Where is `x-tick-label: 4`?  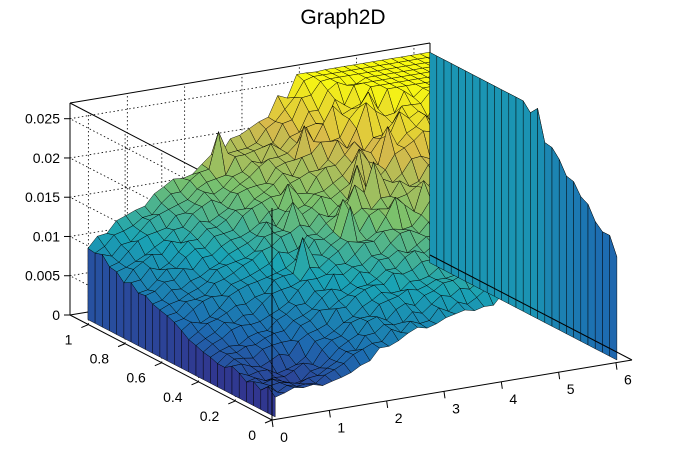 x-tick-label: 4 is located at coordinates (513, 399).